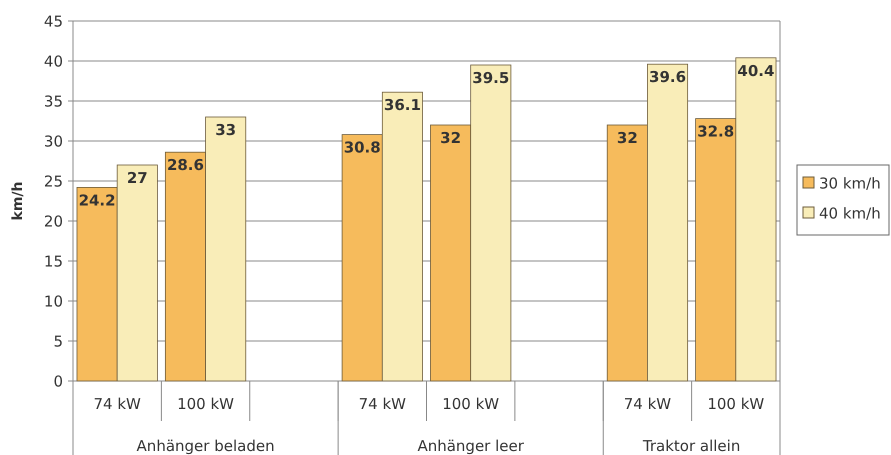  I want to click on y-tick-label: 40, so click(53, 61).